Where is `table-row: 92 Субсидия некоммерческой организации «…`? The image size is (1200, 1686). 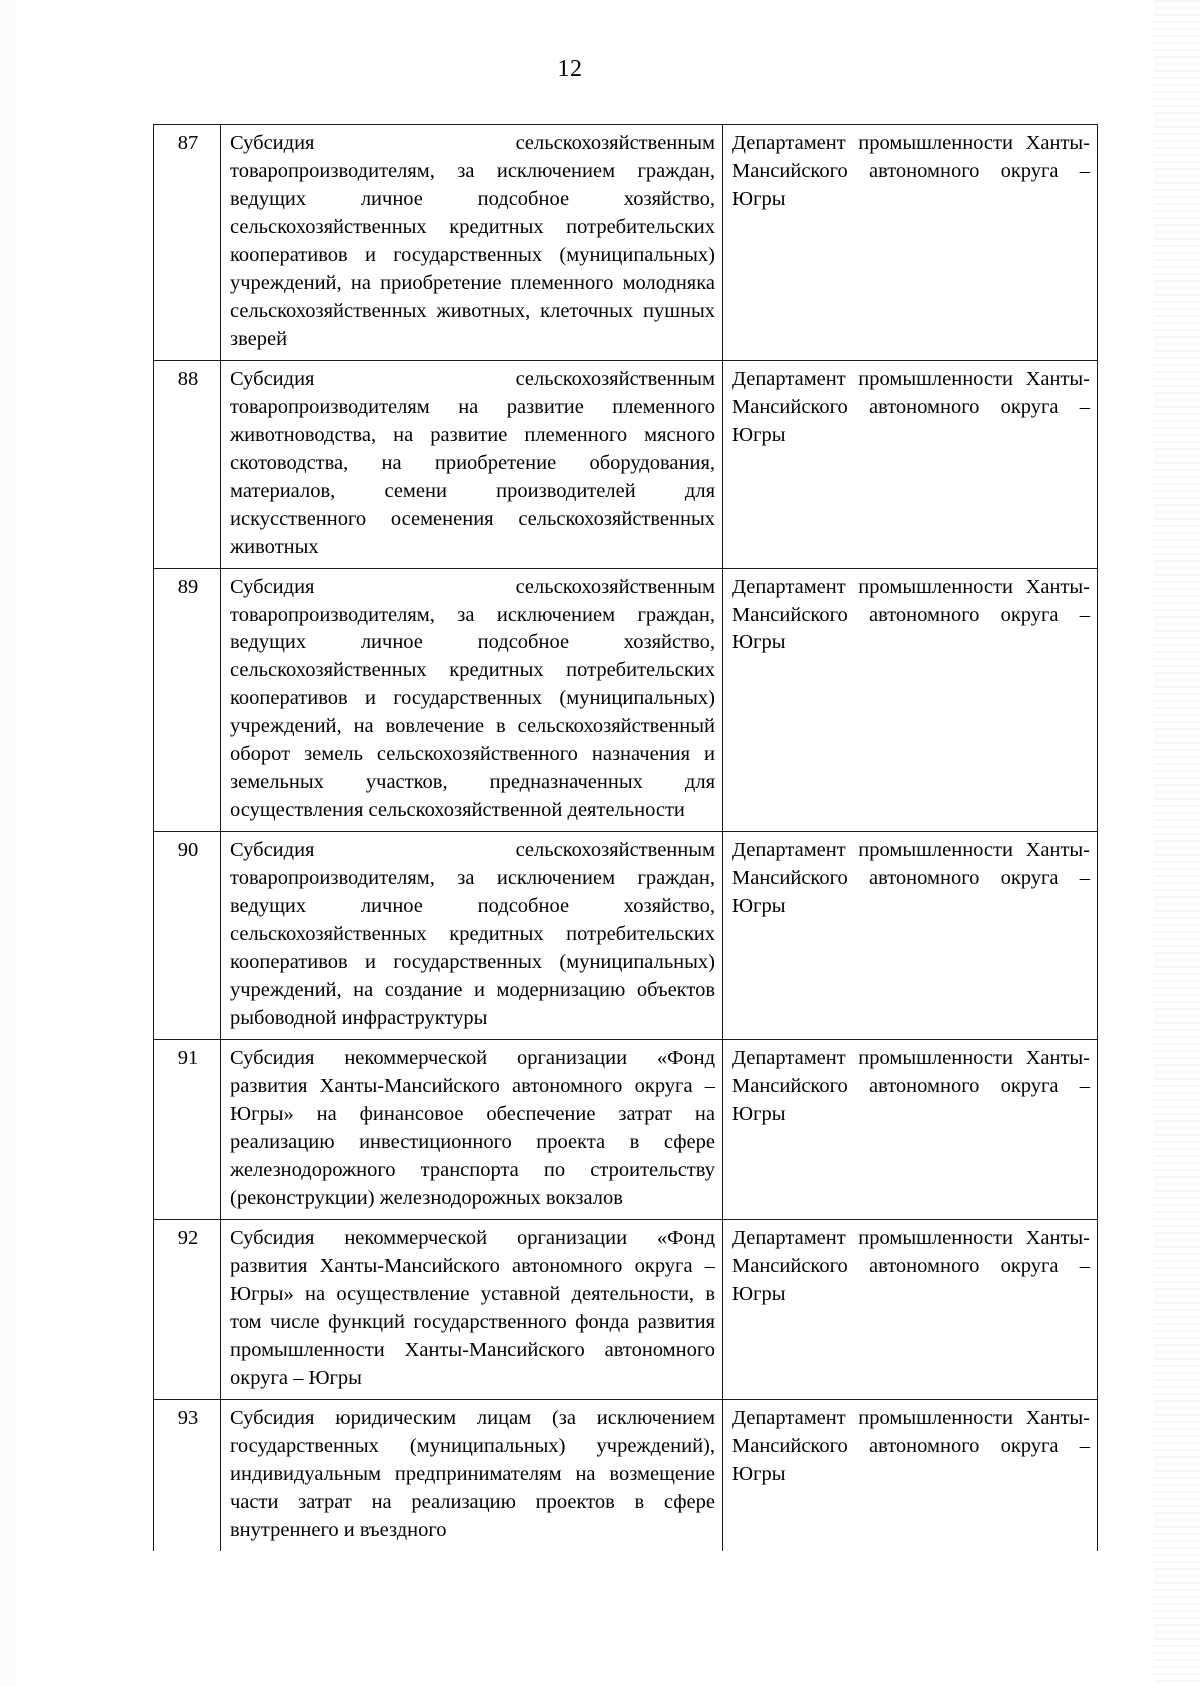
table-row: 92 Субсидия некоммерческой организации «… is located at coordinates (625, 1309).